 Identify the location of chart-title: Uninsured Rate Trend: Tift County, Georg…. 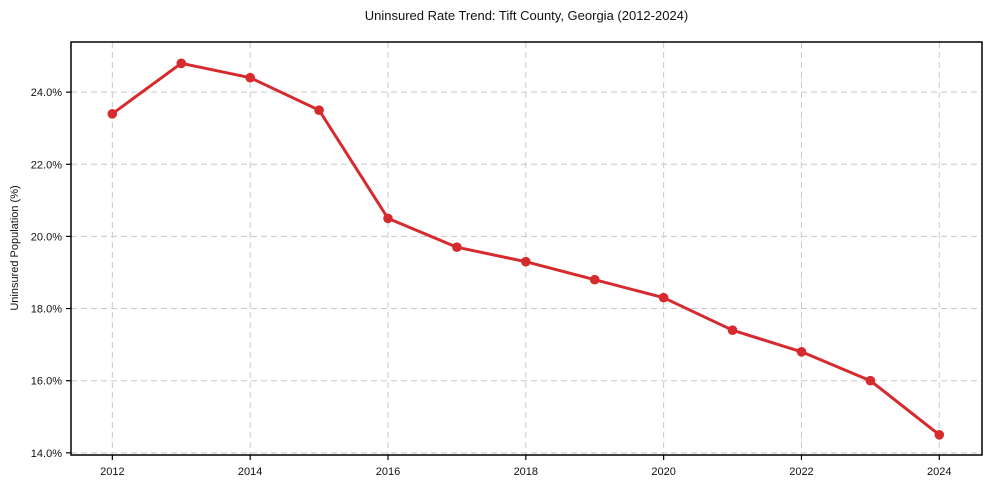
(526, 15).